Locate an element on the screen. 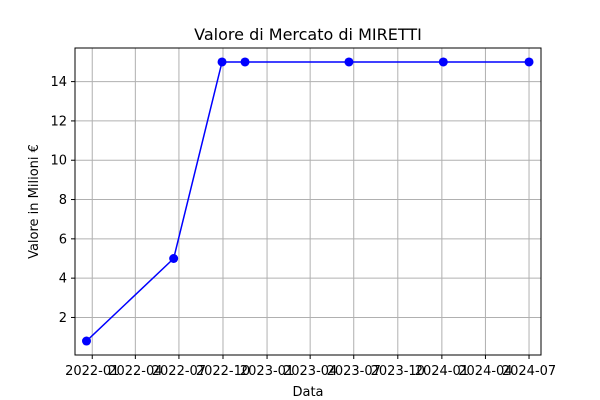 The width and height of the screenshot is (600, 400). x-tick-label: 2024-07 is located at coordinates (529, 371).